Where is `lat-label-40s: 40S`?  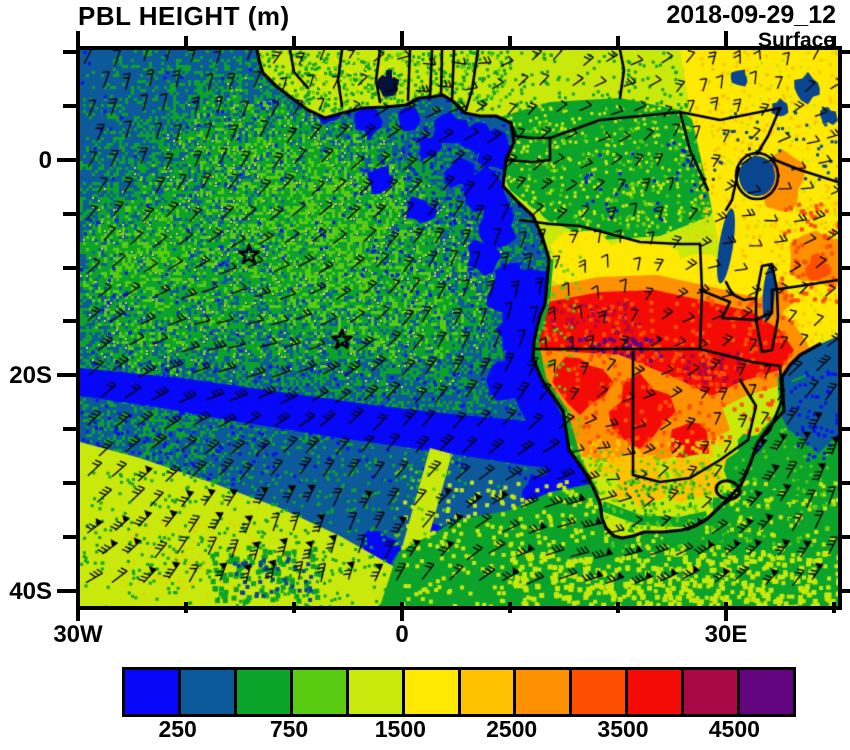 lat-label-40s: 40S is located at coordinates (30, 591).